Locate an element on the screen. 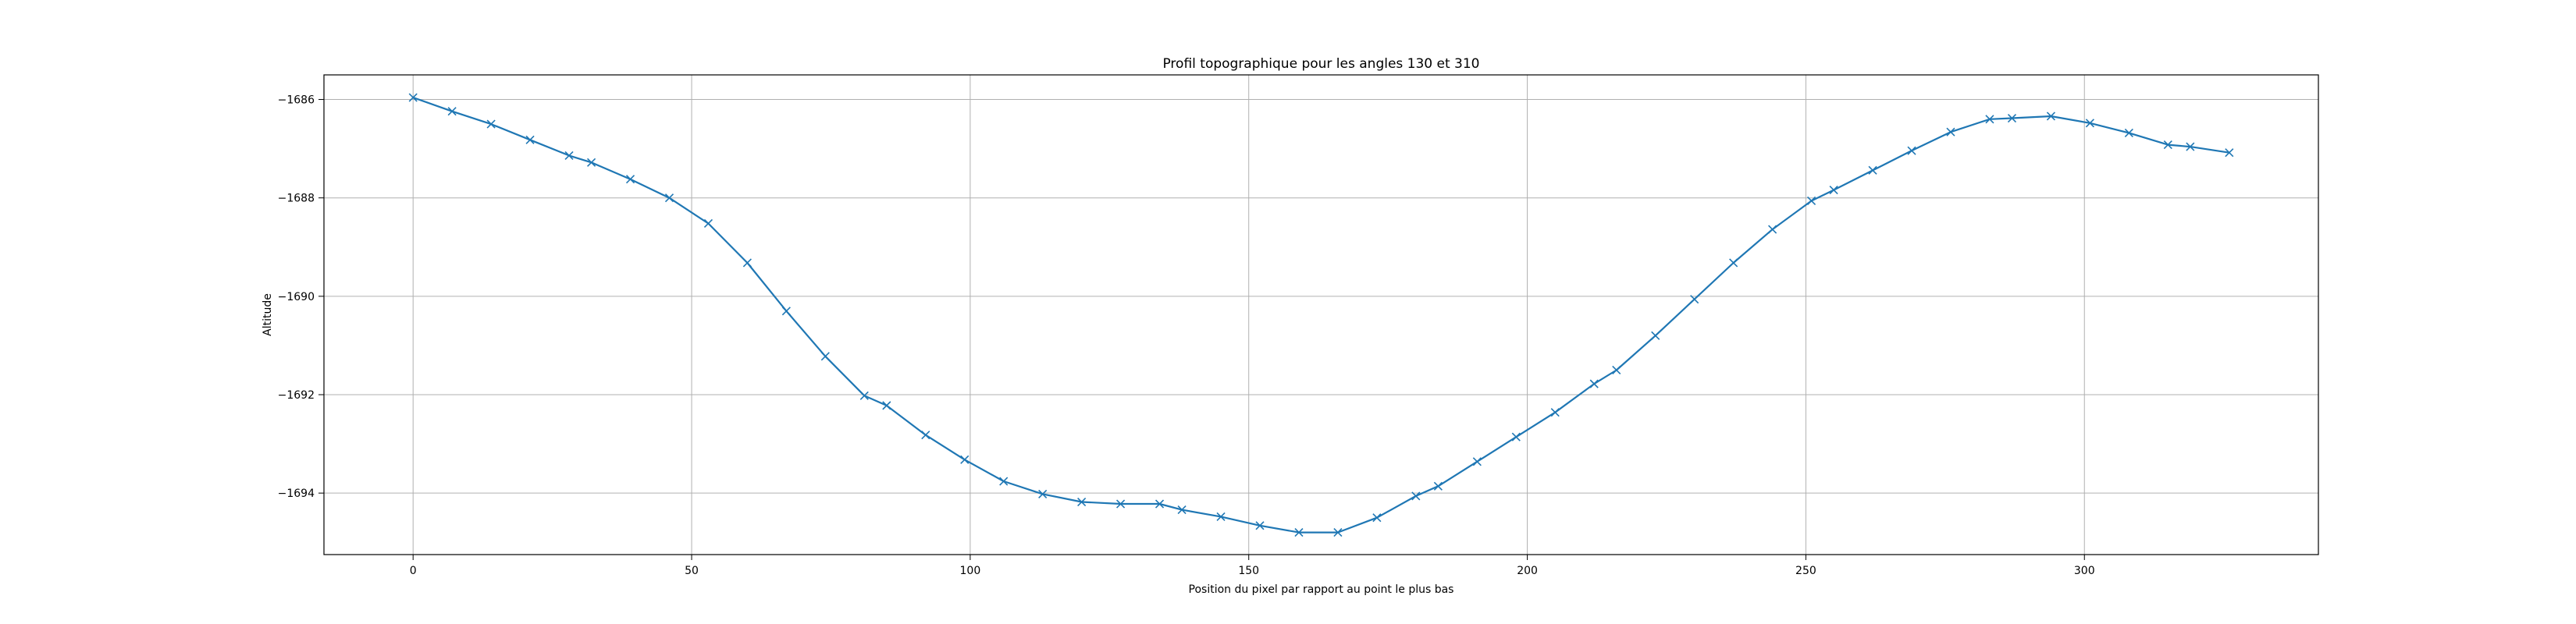 The image size is (2576, 624). y-axis-label: Altitude is located at coordinates (268, 315).